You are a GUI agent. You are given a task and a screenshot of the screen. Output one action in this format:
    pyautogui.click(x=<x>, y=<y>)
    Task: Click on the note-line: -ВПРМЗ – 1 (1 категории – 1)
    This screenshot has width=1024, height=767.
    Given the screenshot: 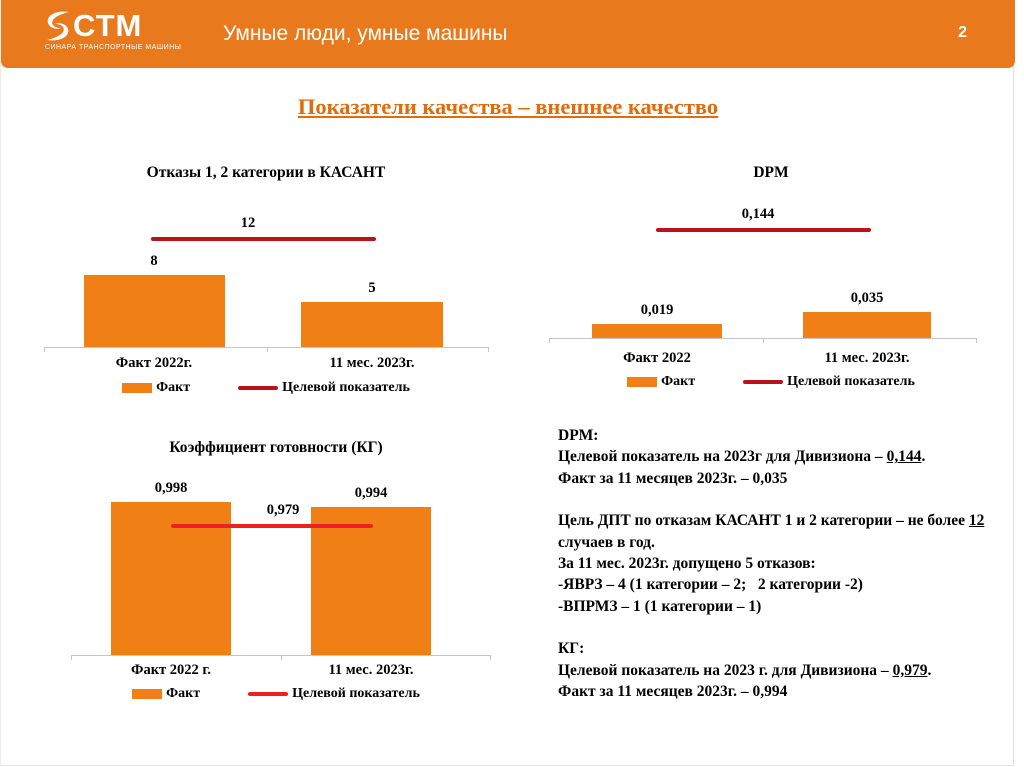 What is the action you would take?
    pyautogui.click(x=660, y=606)
    